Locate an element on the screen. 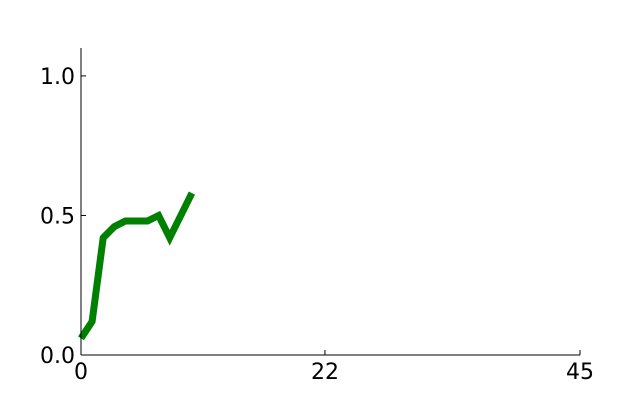 The image size is (644, 400). y-tick-label: 1.0 is located at coordinates (57, 77).